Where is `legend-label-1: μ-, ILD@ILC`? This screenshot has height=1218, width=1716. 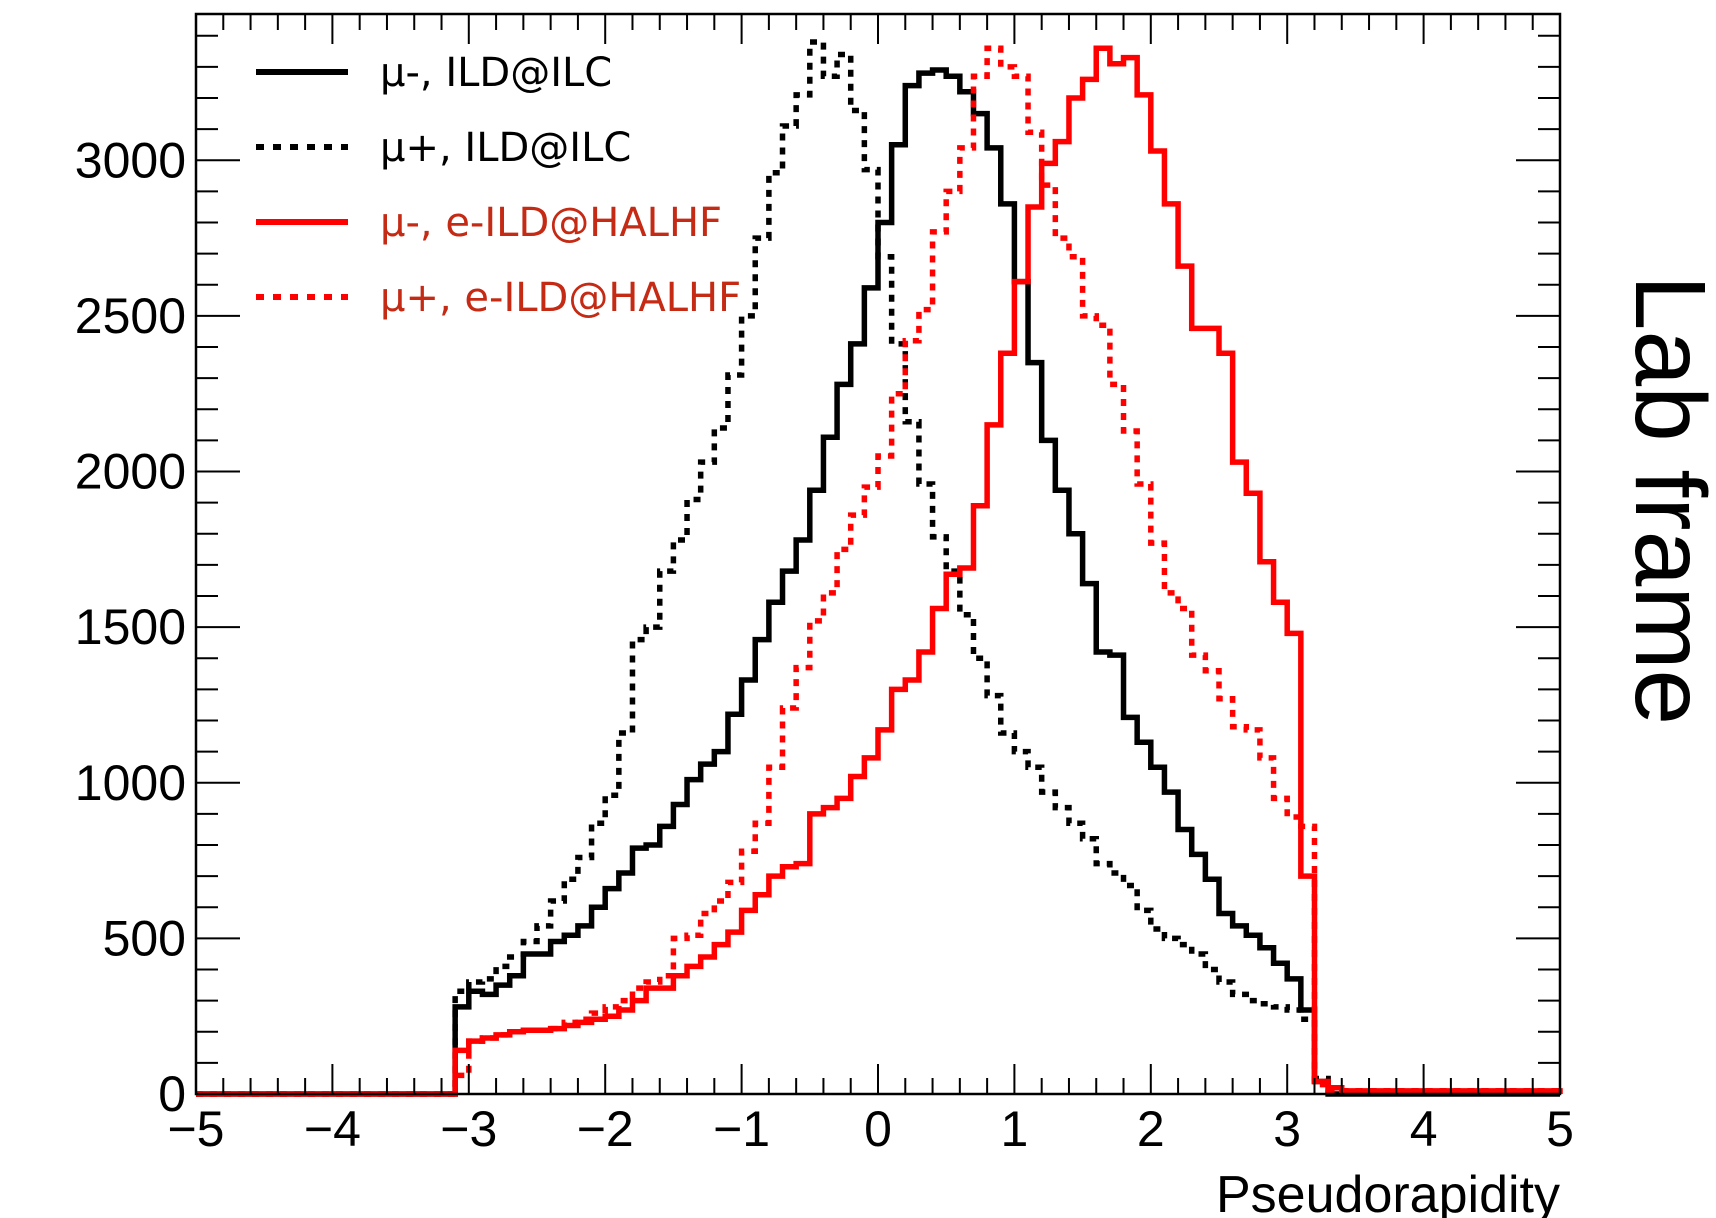 legend-label-1: μ-, ILD@ILC is located at coordinates (496, 73).